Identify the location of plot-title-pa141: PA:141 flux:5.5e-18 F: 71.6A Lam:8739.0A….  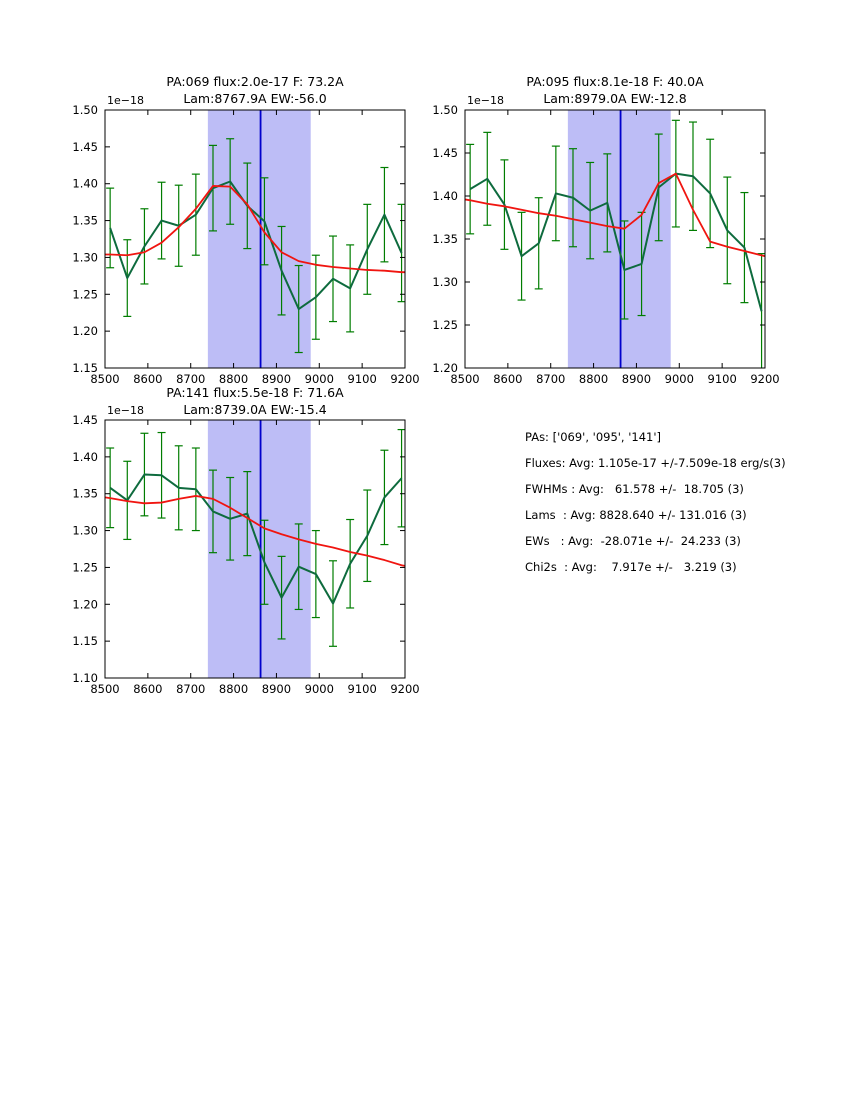
(255, 401).